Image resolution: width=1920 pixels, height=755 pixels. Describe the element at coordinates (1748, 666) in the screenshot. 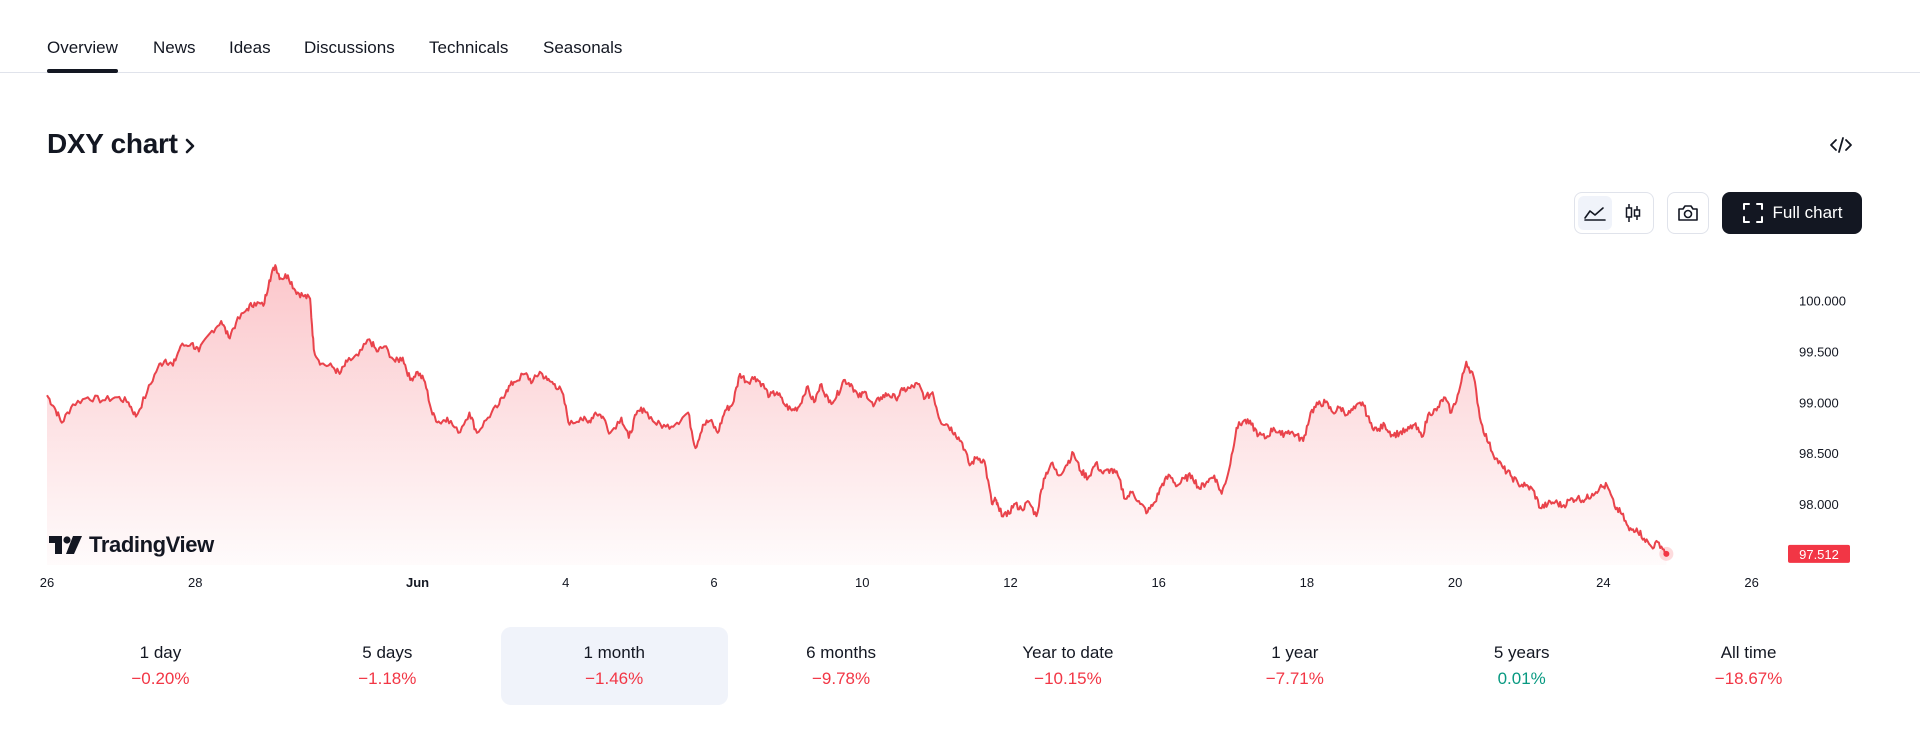

I see `range-all-time: All time −18.67%` at that location.